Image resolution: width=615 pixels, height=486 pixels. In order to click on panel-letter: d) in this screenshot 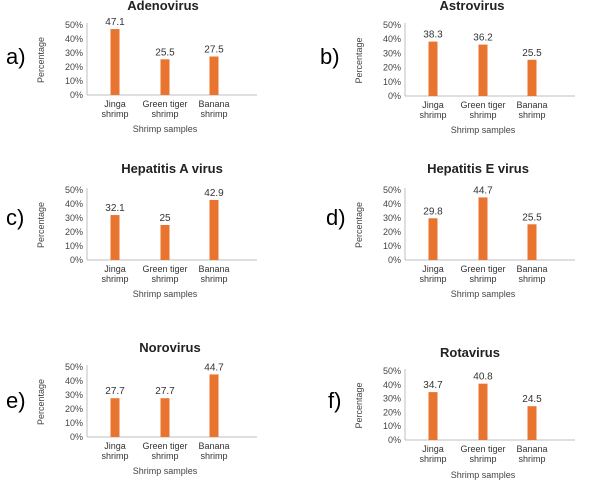, I will do `click(336, 217)`.